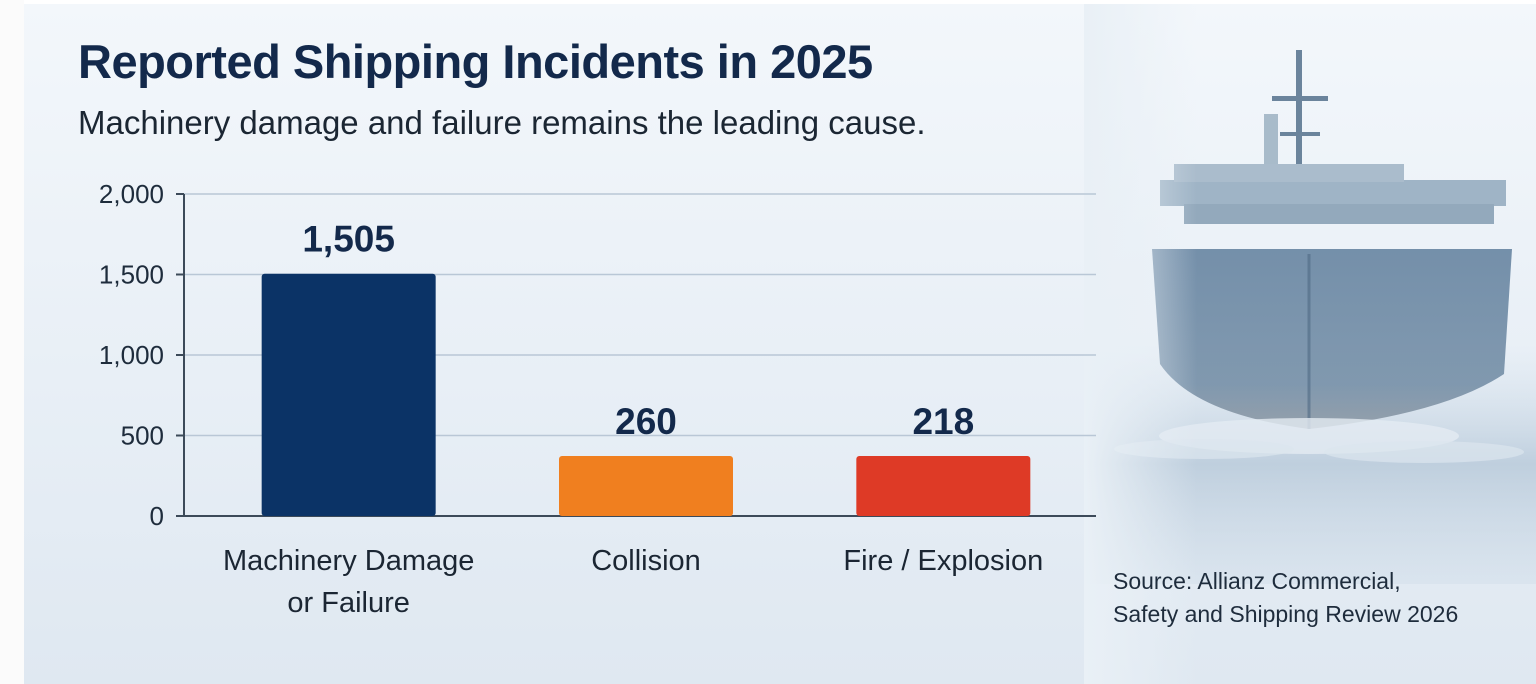  I want to click on y-tick-label: 1,000, so click(131, 355).